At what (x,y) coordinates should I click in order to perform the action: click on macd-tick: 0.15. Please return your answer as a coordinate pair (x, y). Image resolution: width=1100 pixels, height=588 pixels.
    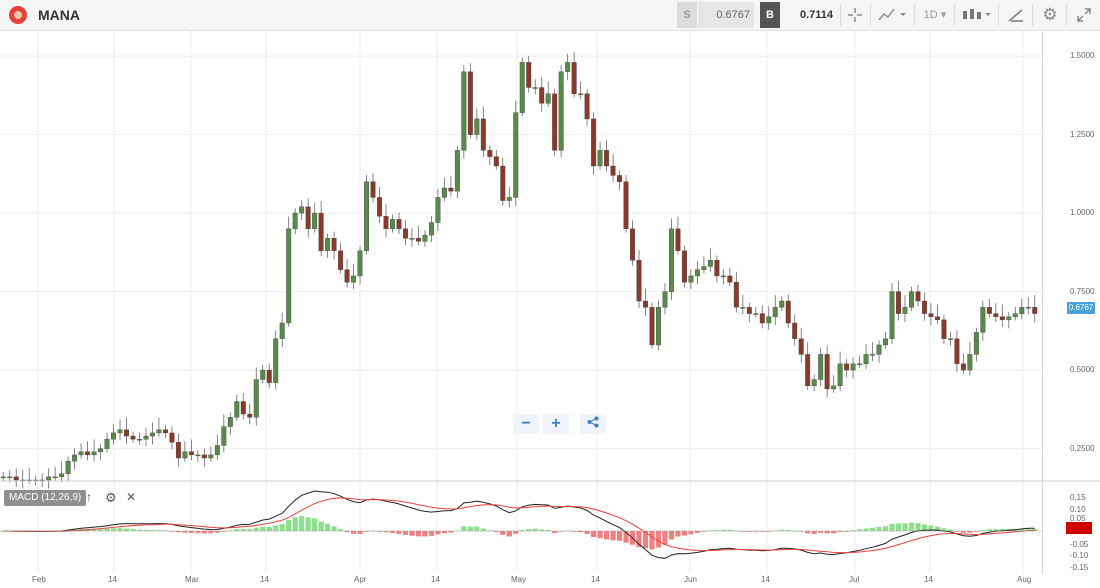
    Looking at the image, I should click on (1078, 497).